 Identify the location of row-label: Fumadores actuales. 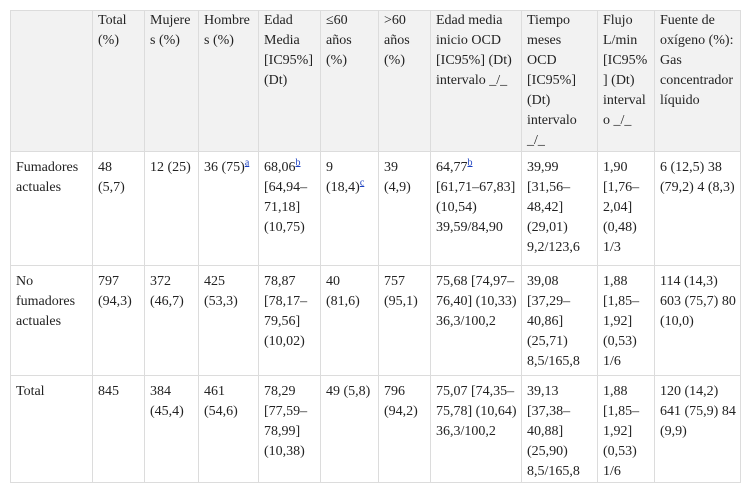
(51, 208).